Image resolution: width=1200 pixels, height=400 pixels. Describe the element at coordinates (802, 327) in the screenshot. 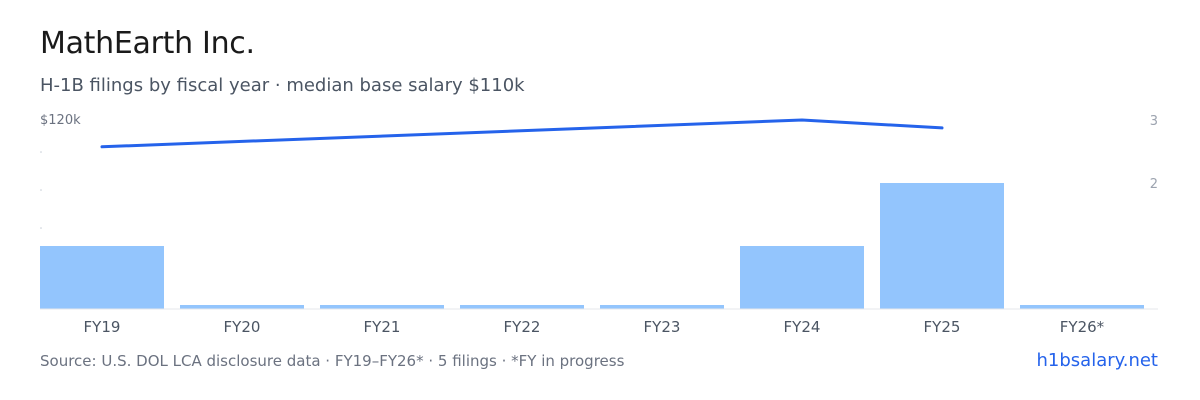

I see `x-tick-label: FY24` at that location.